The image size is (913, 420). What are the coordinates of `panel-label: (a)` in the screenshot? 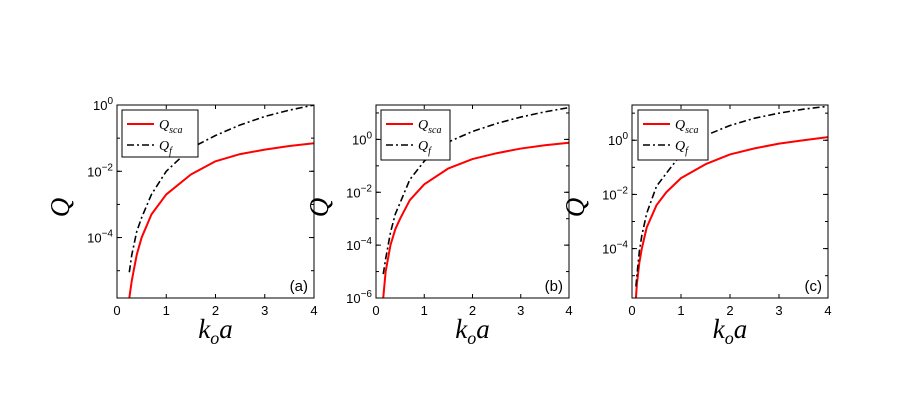 It's located at (299, 286).